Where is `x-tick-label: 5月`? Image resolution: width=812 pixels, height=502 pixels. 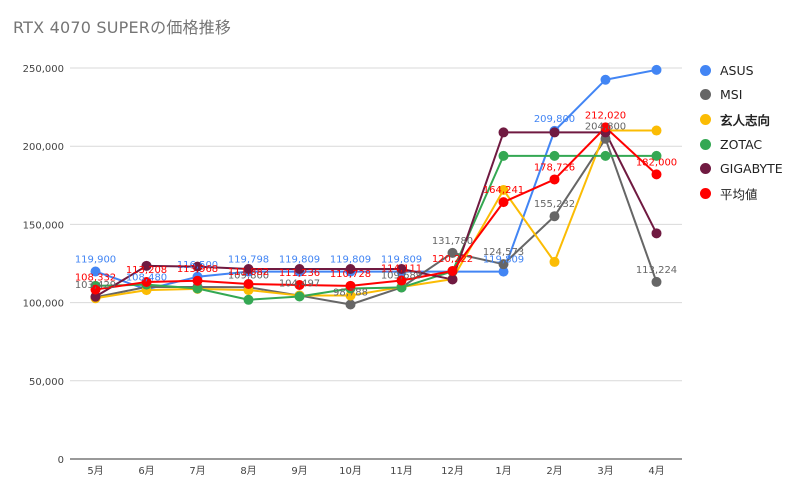
x-tick-label: 5月 is located at coordinates (95, 471).